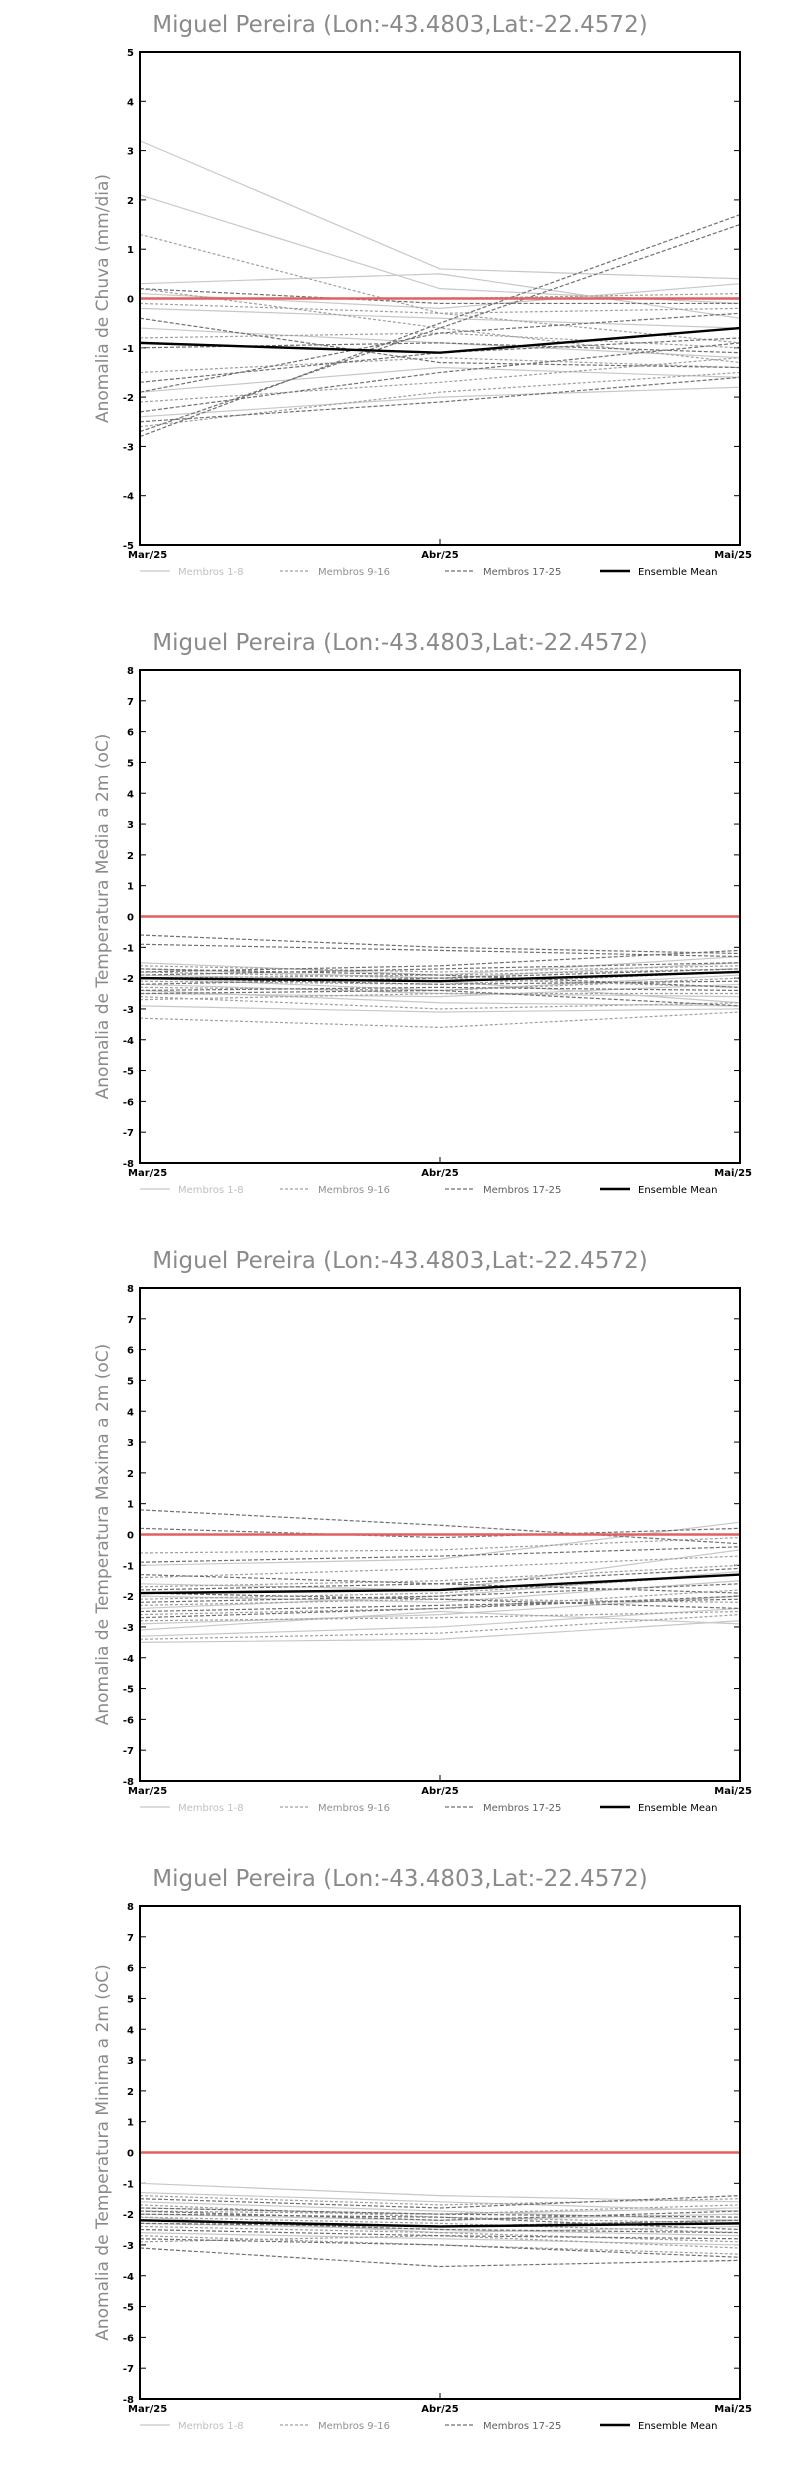 The width and height of the screenshot is (800, 2476). What do you see at coordinates (211, 2426) in the screenshot?
I see `legend-label: Membros 1-8` at bounding box center [211, 2426].